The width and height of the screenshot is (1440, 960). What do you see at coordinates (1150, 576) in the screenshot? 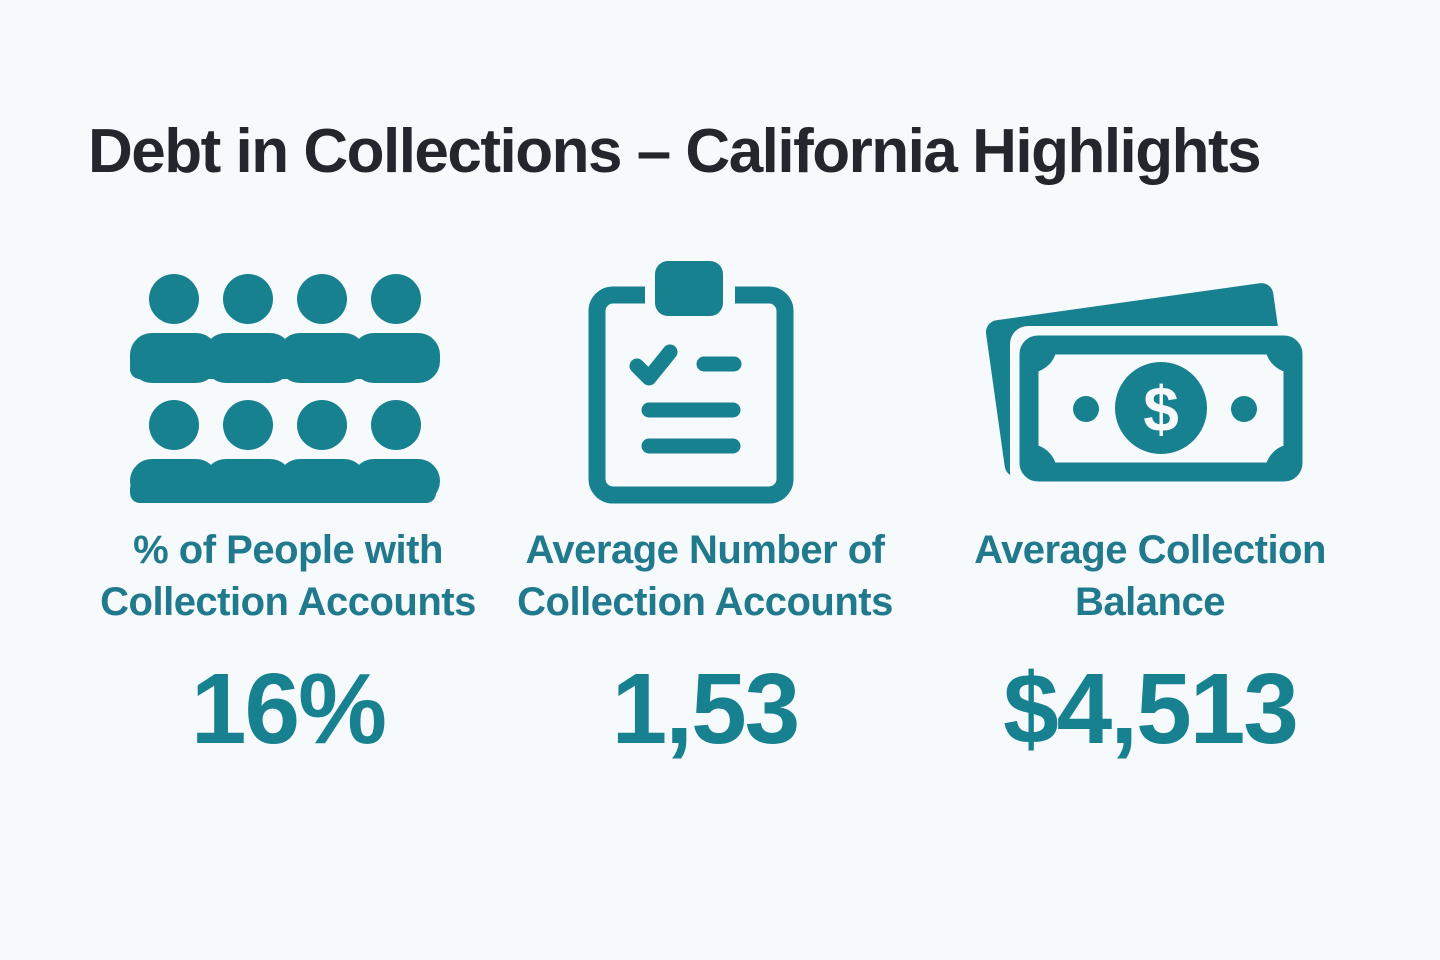
I see `stat-label: Average Collection Balance` at bounding box center [1150, 576].